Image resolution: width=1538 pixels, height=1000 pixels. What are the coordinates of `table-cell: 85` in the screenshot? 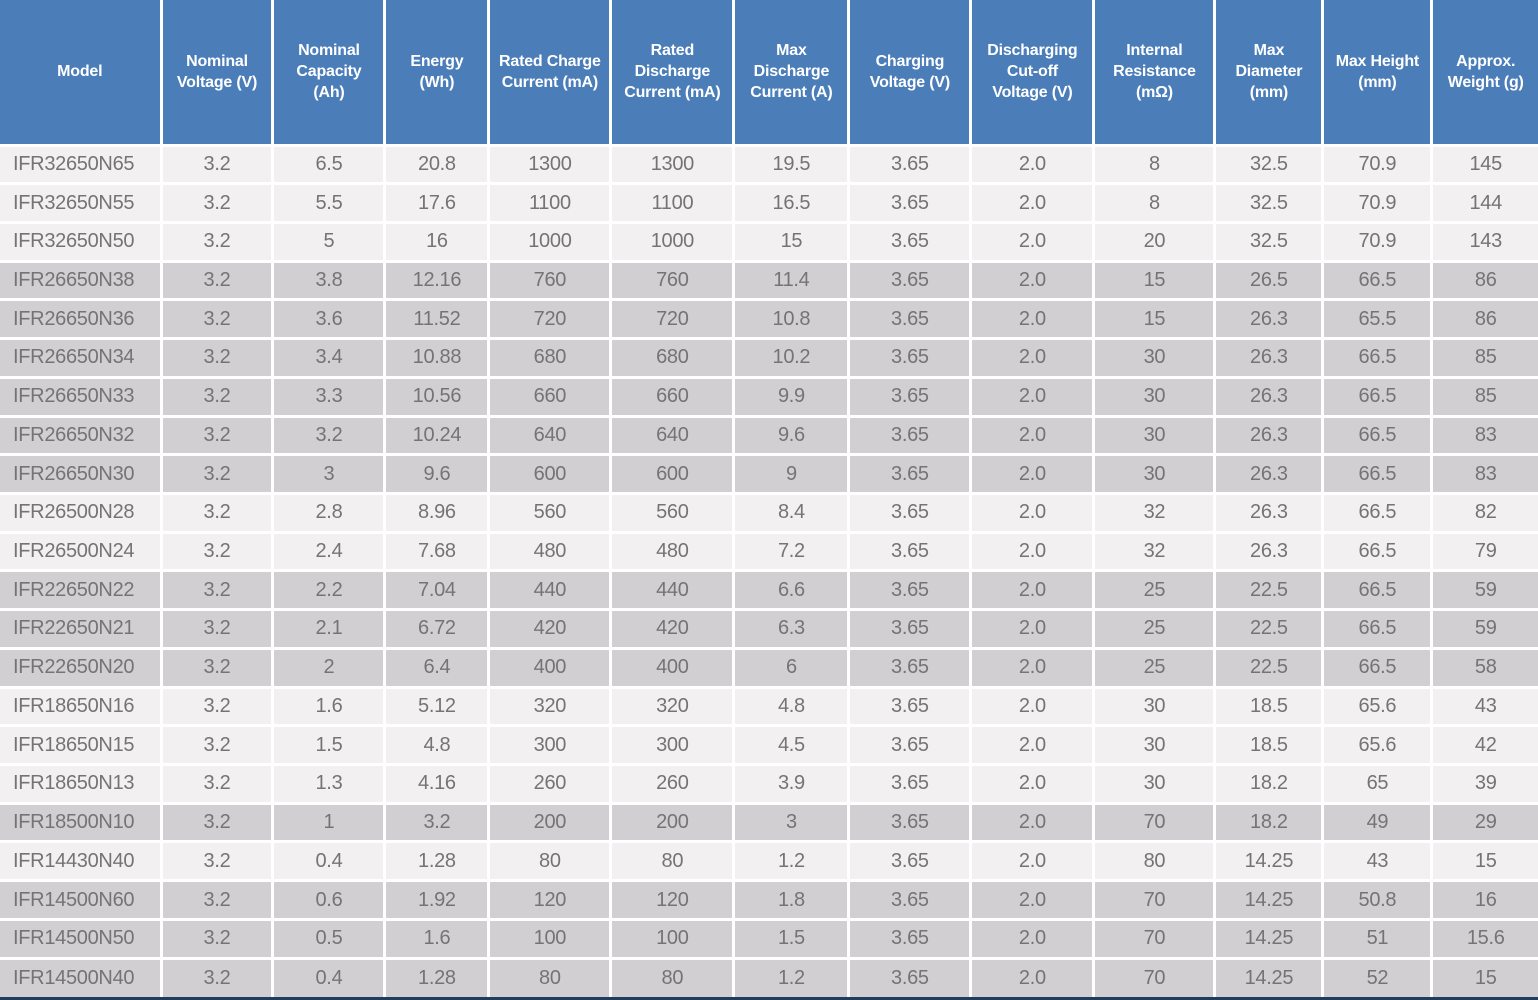 It's located at (1484, 358).